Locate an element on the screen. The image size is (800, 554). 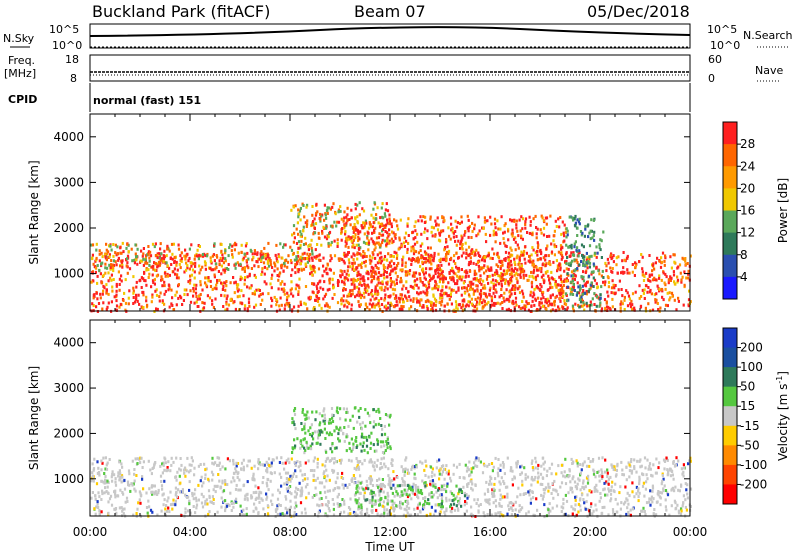
cpid-panel: CPID normal (fast) 151 is located at coordinates (349, 97).